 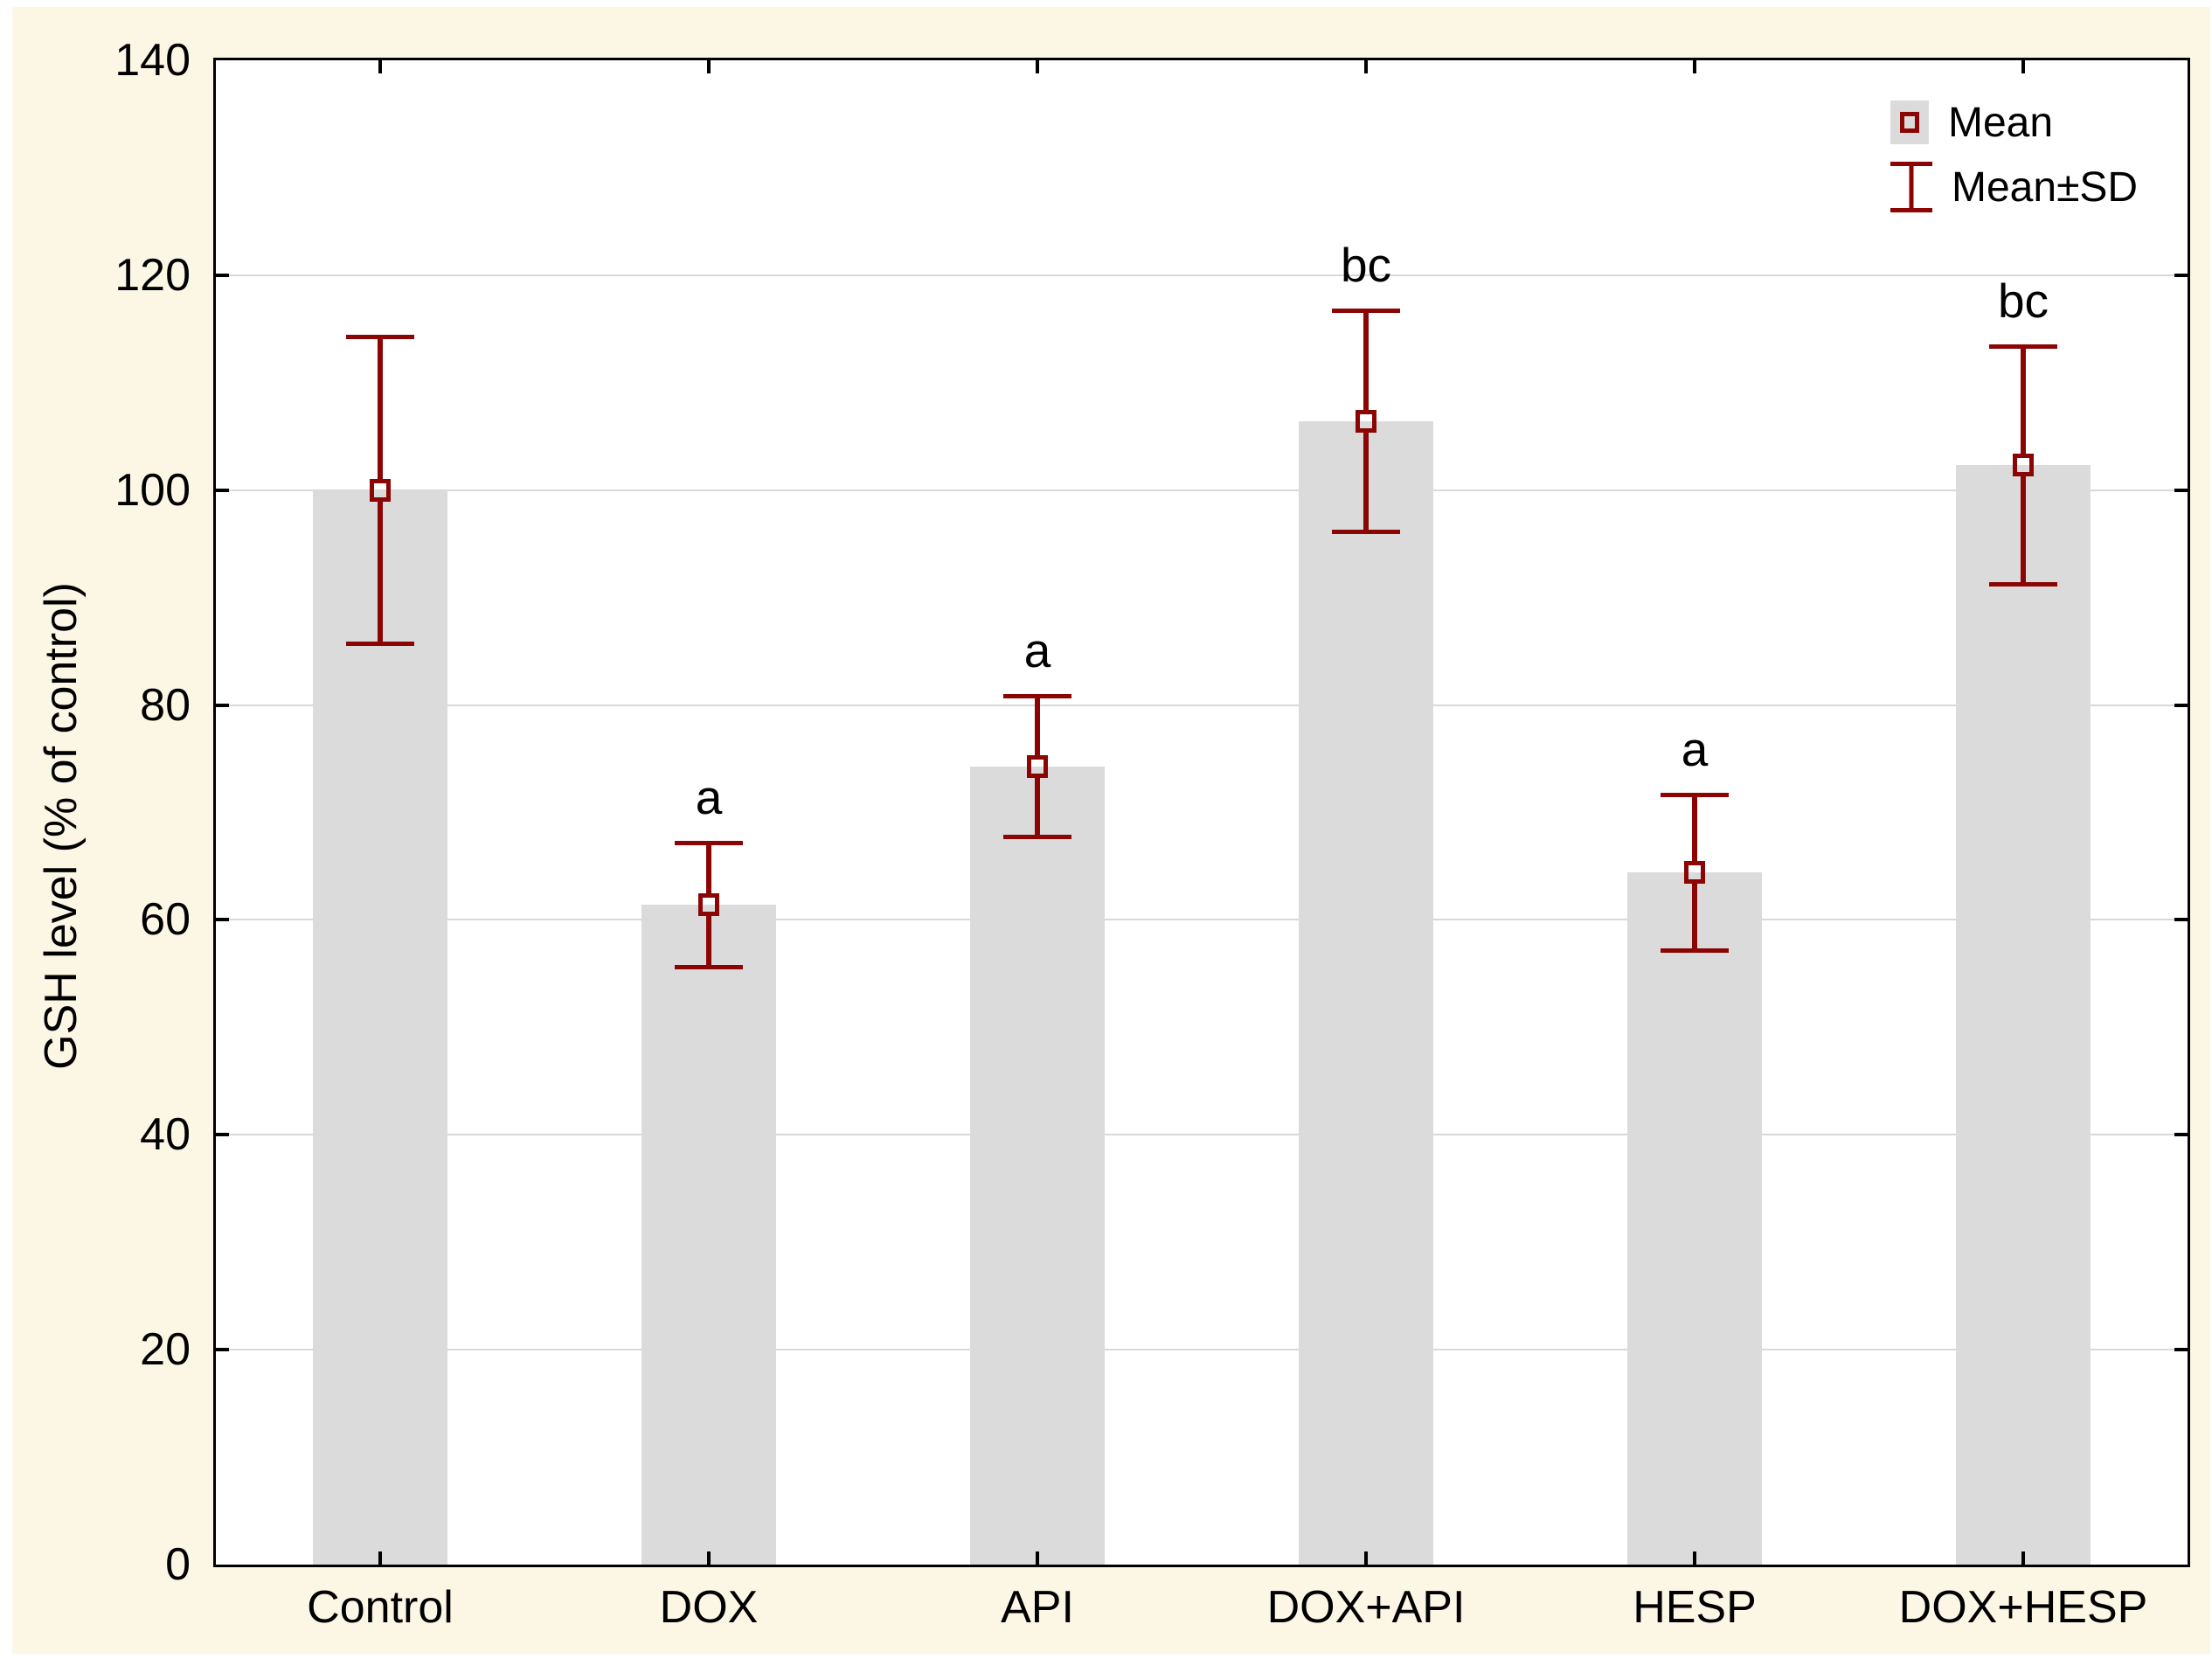 I want to click on y-tick-label-60: 60, so click(x=165, y=920).